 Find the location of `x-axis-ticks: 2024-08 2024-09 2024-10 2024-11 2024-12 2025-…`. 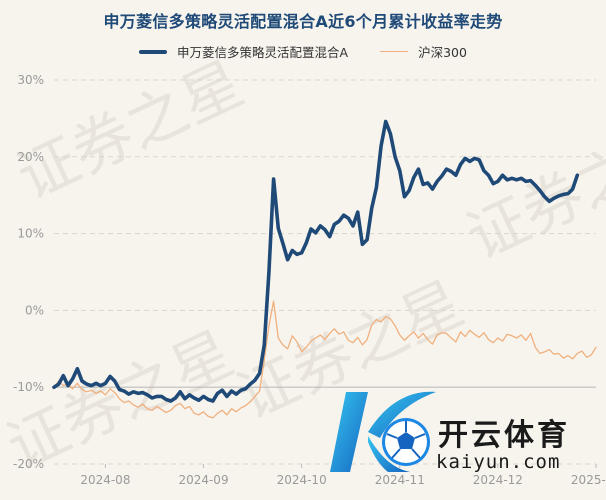

x-axis-ticks: 2024-08 2024-09 2024-10 2024-11 2024-12 2025-… is located at coordinates (343, 475).